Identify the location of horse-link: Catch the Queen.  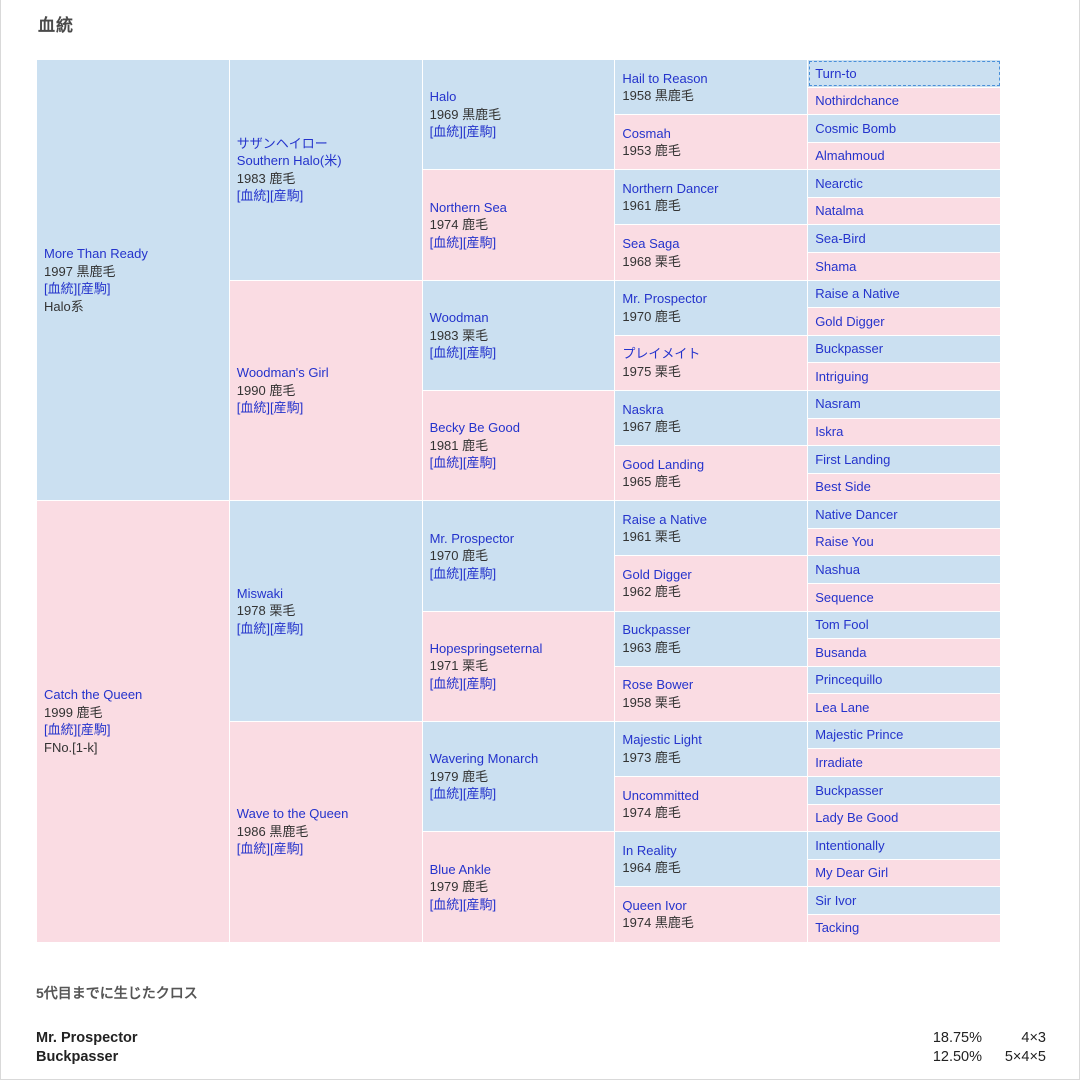
(93, 695).